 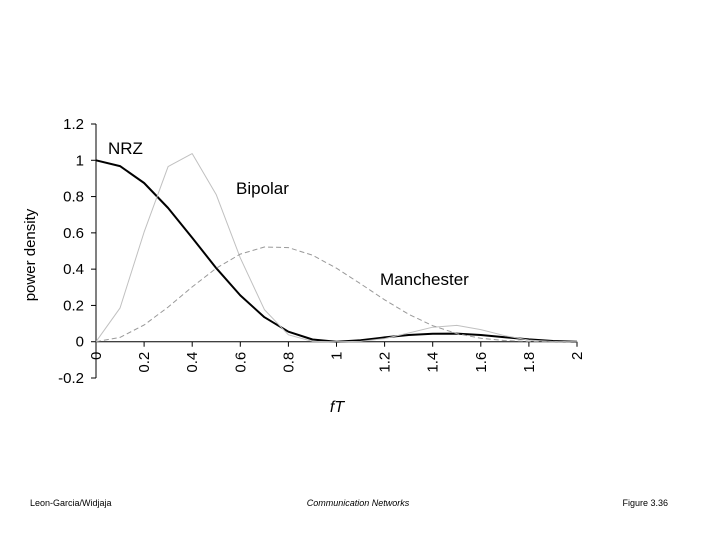 What do you see at coordinates (358, 503) in the screenshot?
I see `footer-center: Communication Networks` at bounding box center [358, 503].